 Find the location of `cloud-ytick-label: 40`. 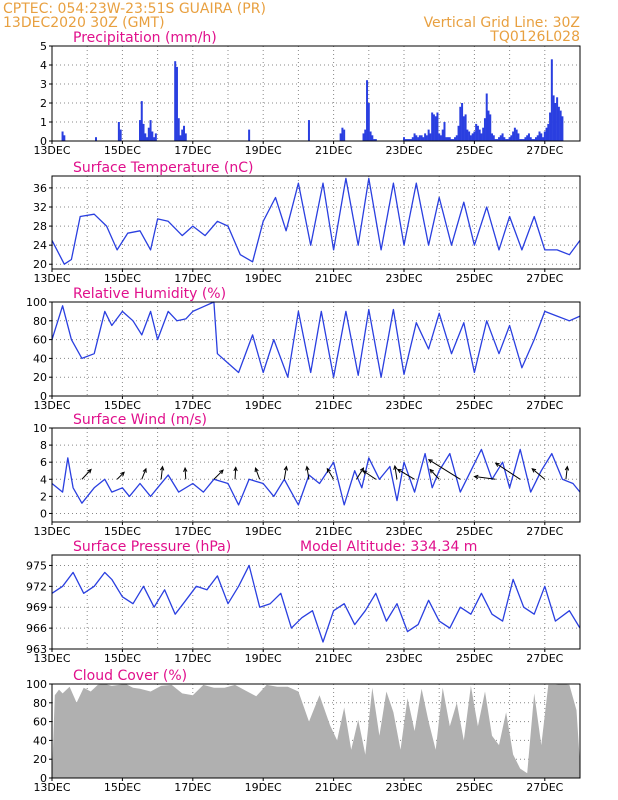

cloud-ytick-label: 40 is located at coordinates (40, 740).